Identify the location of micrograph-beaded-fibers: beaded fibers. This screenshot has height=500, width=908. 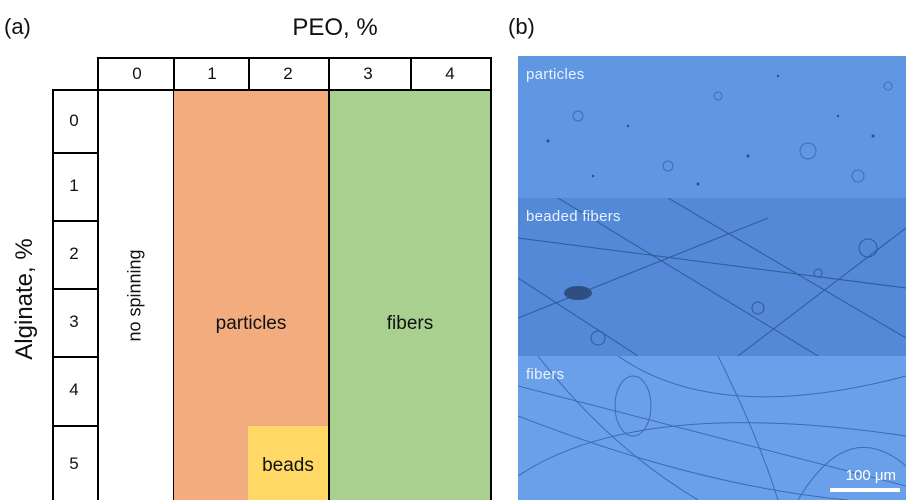
(712, 277).